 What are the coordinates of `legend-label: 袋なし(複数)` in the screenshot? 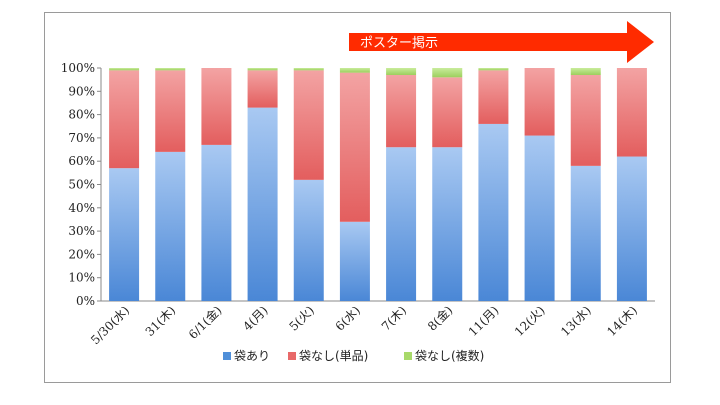 It's located at (449, 355).